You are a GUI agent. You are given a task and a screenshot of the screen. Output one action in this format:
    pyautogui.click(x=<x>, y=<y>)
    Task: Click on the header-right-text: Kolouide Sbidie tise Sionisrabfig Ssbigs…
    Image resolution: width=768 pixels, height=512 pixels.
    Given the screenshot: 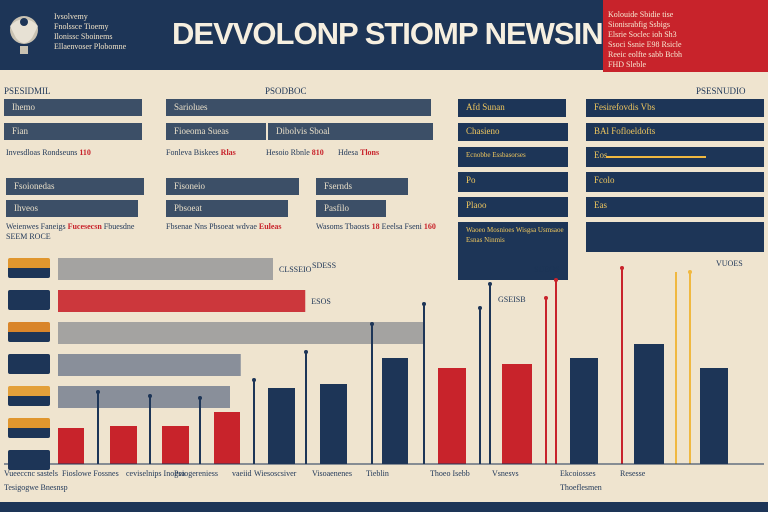 What is the action you would take?
    pyautogui.click(x=645, y=40)
    